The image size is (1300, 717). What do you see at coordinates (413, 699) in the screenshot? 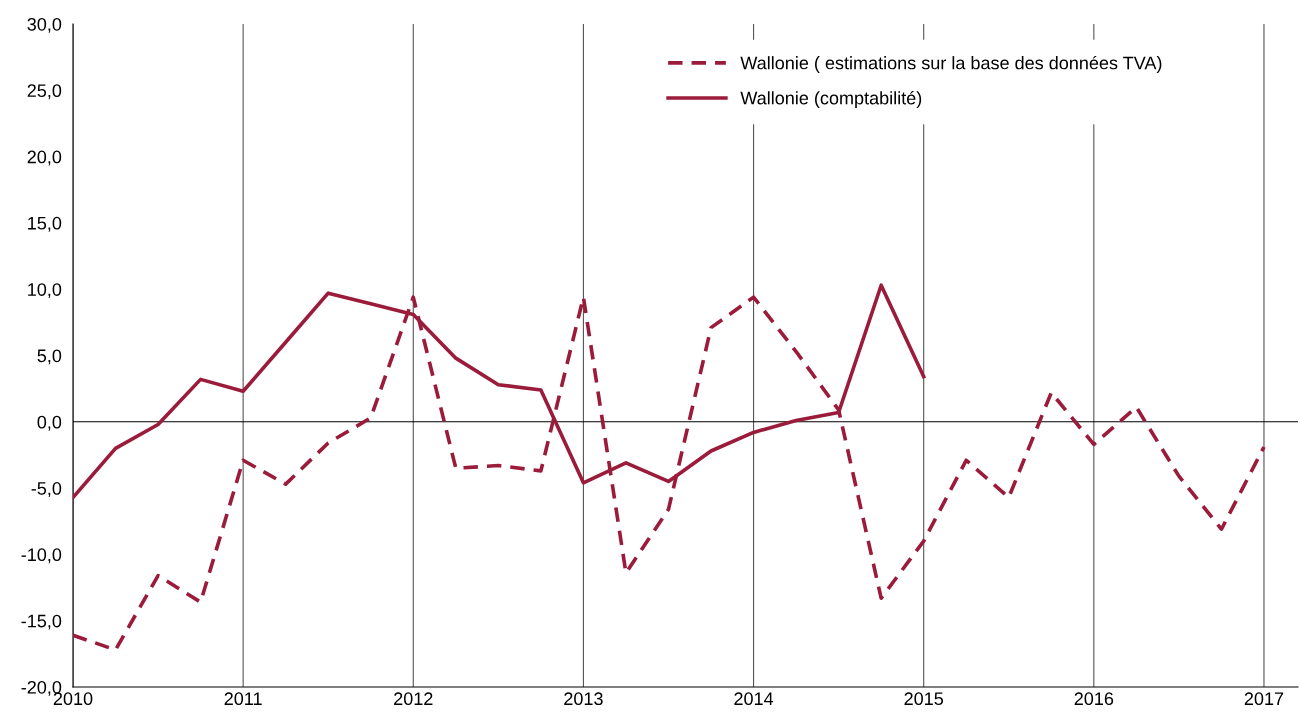
I see `x-tick-label: 2012` at bounding box center [413, 699].